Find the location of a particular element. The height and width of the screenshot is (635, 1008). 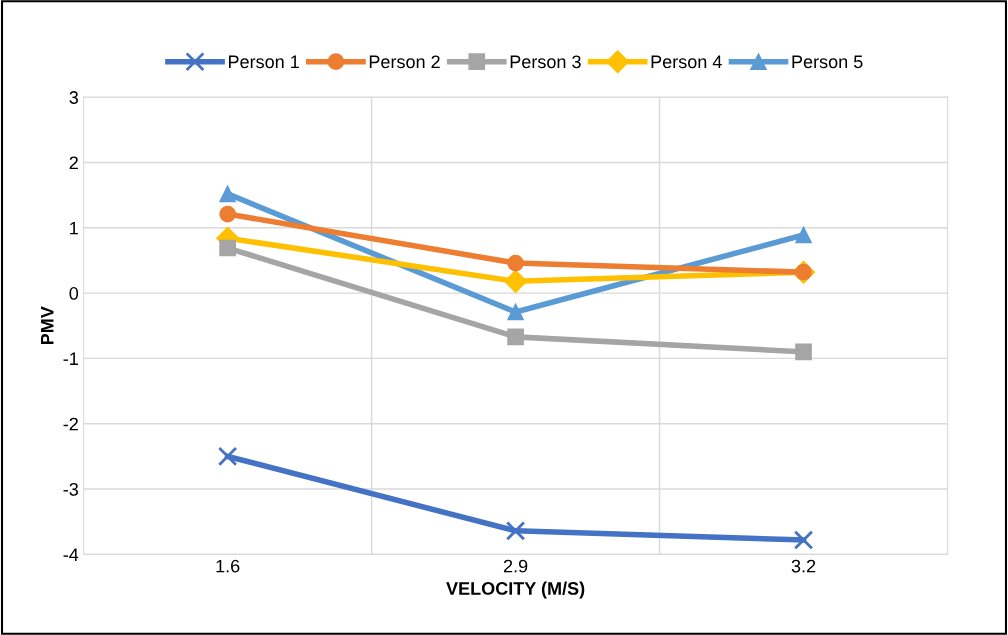

legend-label: Person 1 is located at coordinates (263, 62).